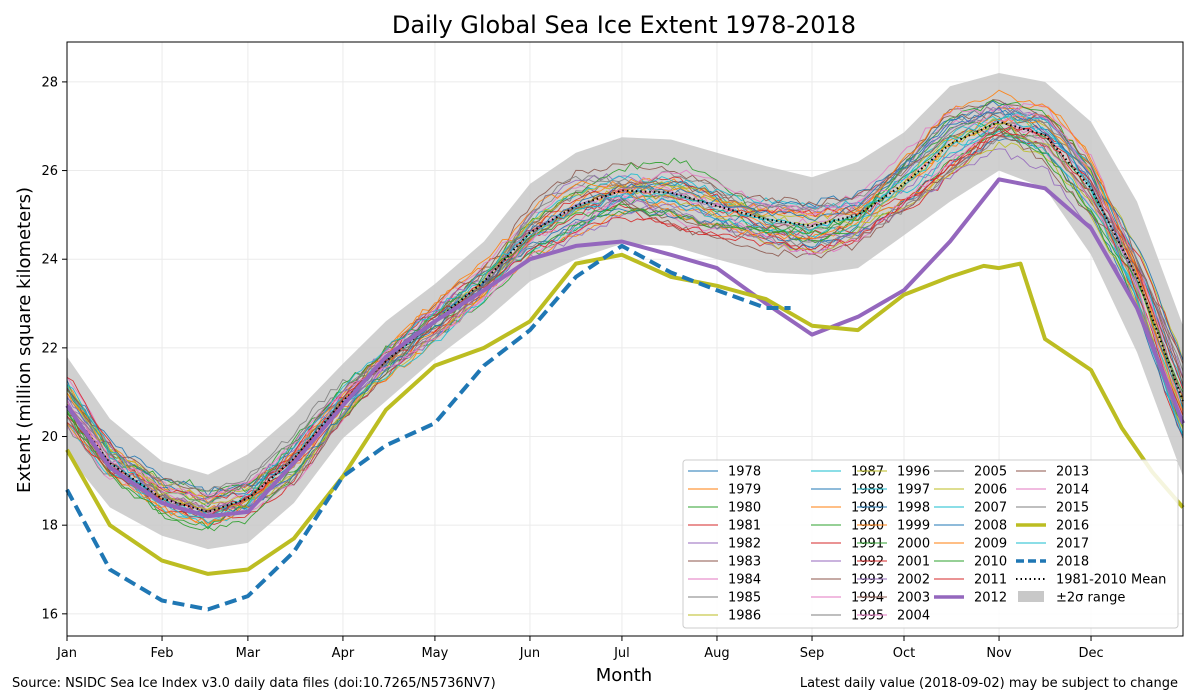 Image resolution: width=1200 pixels, height=700 pixels. Describe the element at coordinates (990, 580) in the screenshot. I see `legend-label: 2011` at that location.